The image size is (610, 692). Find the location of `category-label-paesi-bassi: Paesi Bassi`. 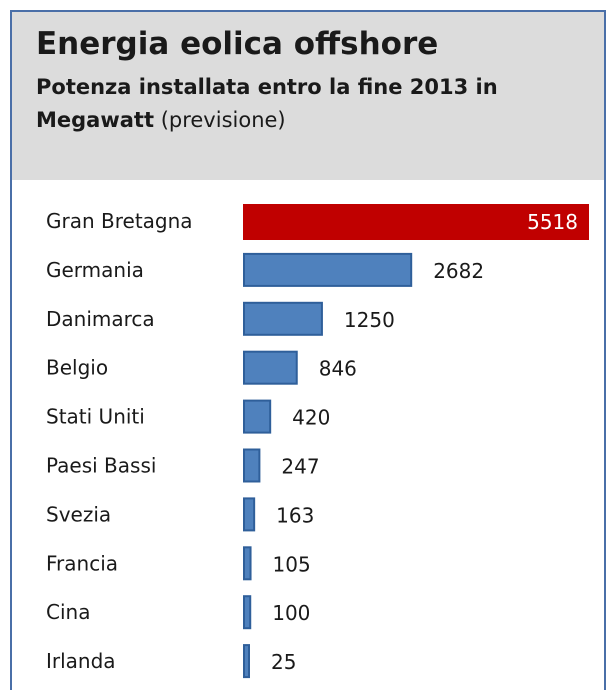

category-label-paesi-bassi: Paesi Bassi is located at coordinates (101, 466).